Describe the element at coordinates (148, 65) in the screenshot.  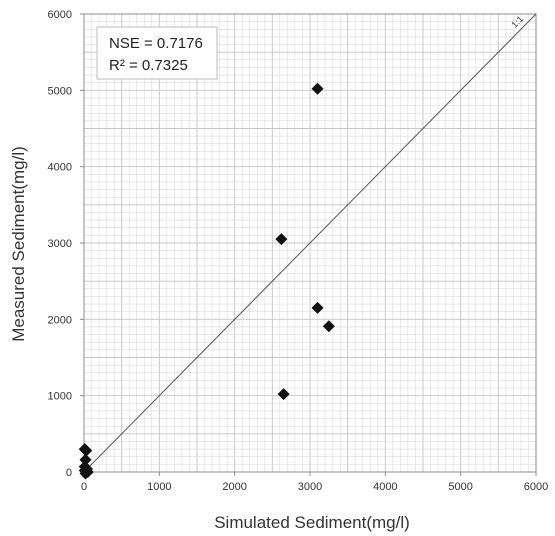
I see `r2-label: R² = 0.7325` at that location.